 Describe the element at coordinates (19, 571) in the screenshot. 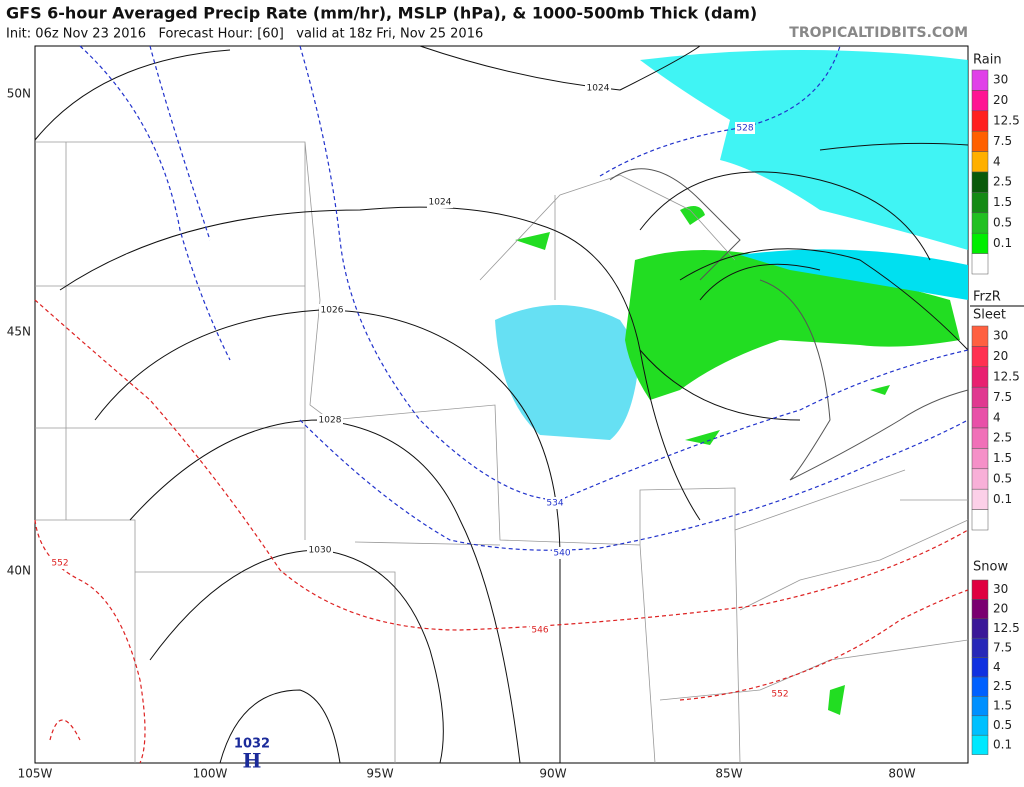

I see `lat-label: 40N` at that location.